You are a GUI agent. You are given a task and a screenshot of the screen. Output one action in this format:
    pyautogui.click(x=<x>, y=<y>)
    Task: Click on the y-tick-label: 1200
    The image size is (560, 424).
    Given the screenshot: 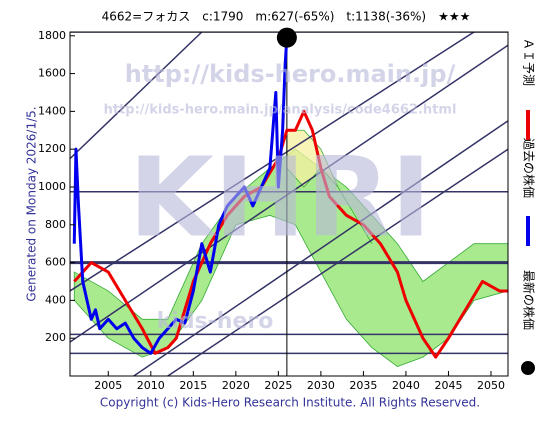 What is the action you would take?
    pyautogui.click(x=52, y=148)
    